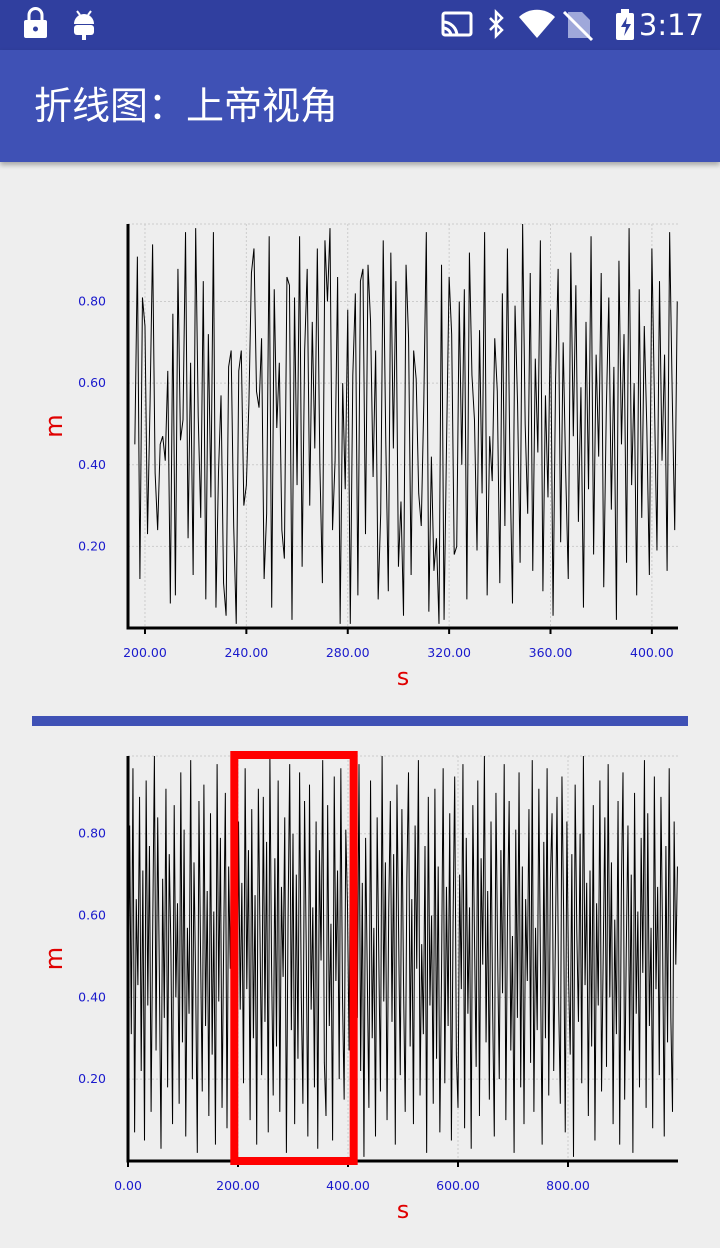 Image resolution: width=720 pixels, height=1248 pixels. I want to click on status-icons, so click(59, 23).